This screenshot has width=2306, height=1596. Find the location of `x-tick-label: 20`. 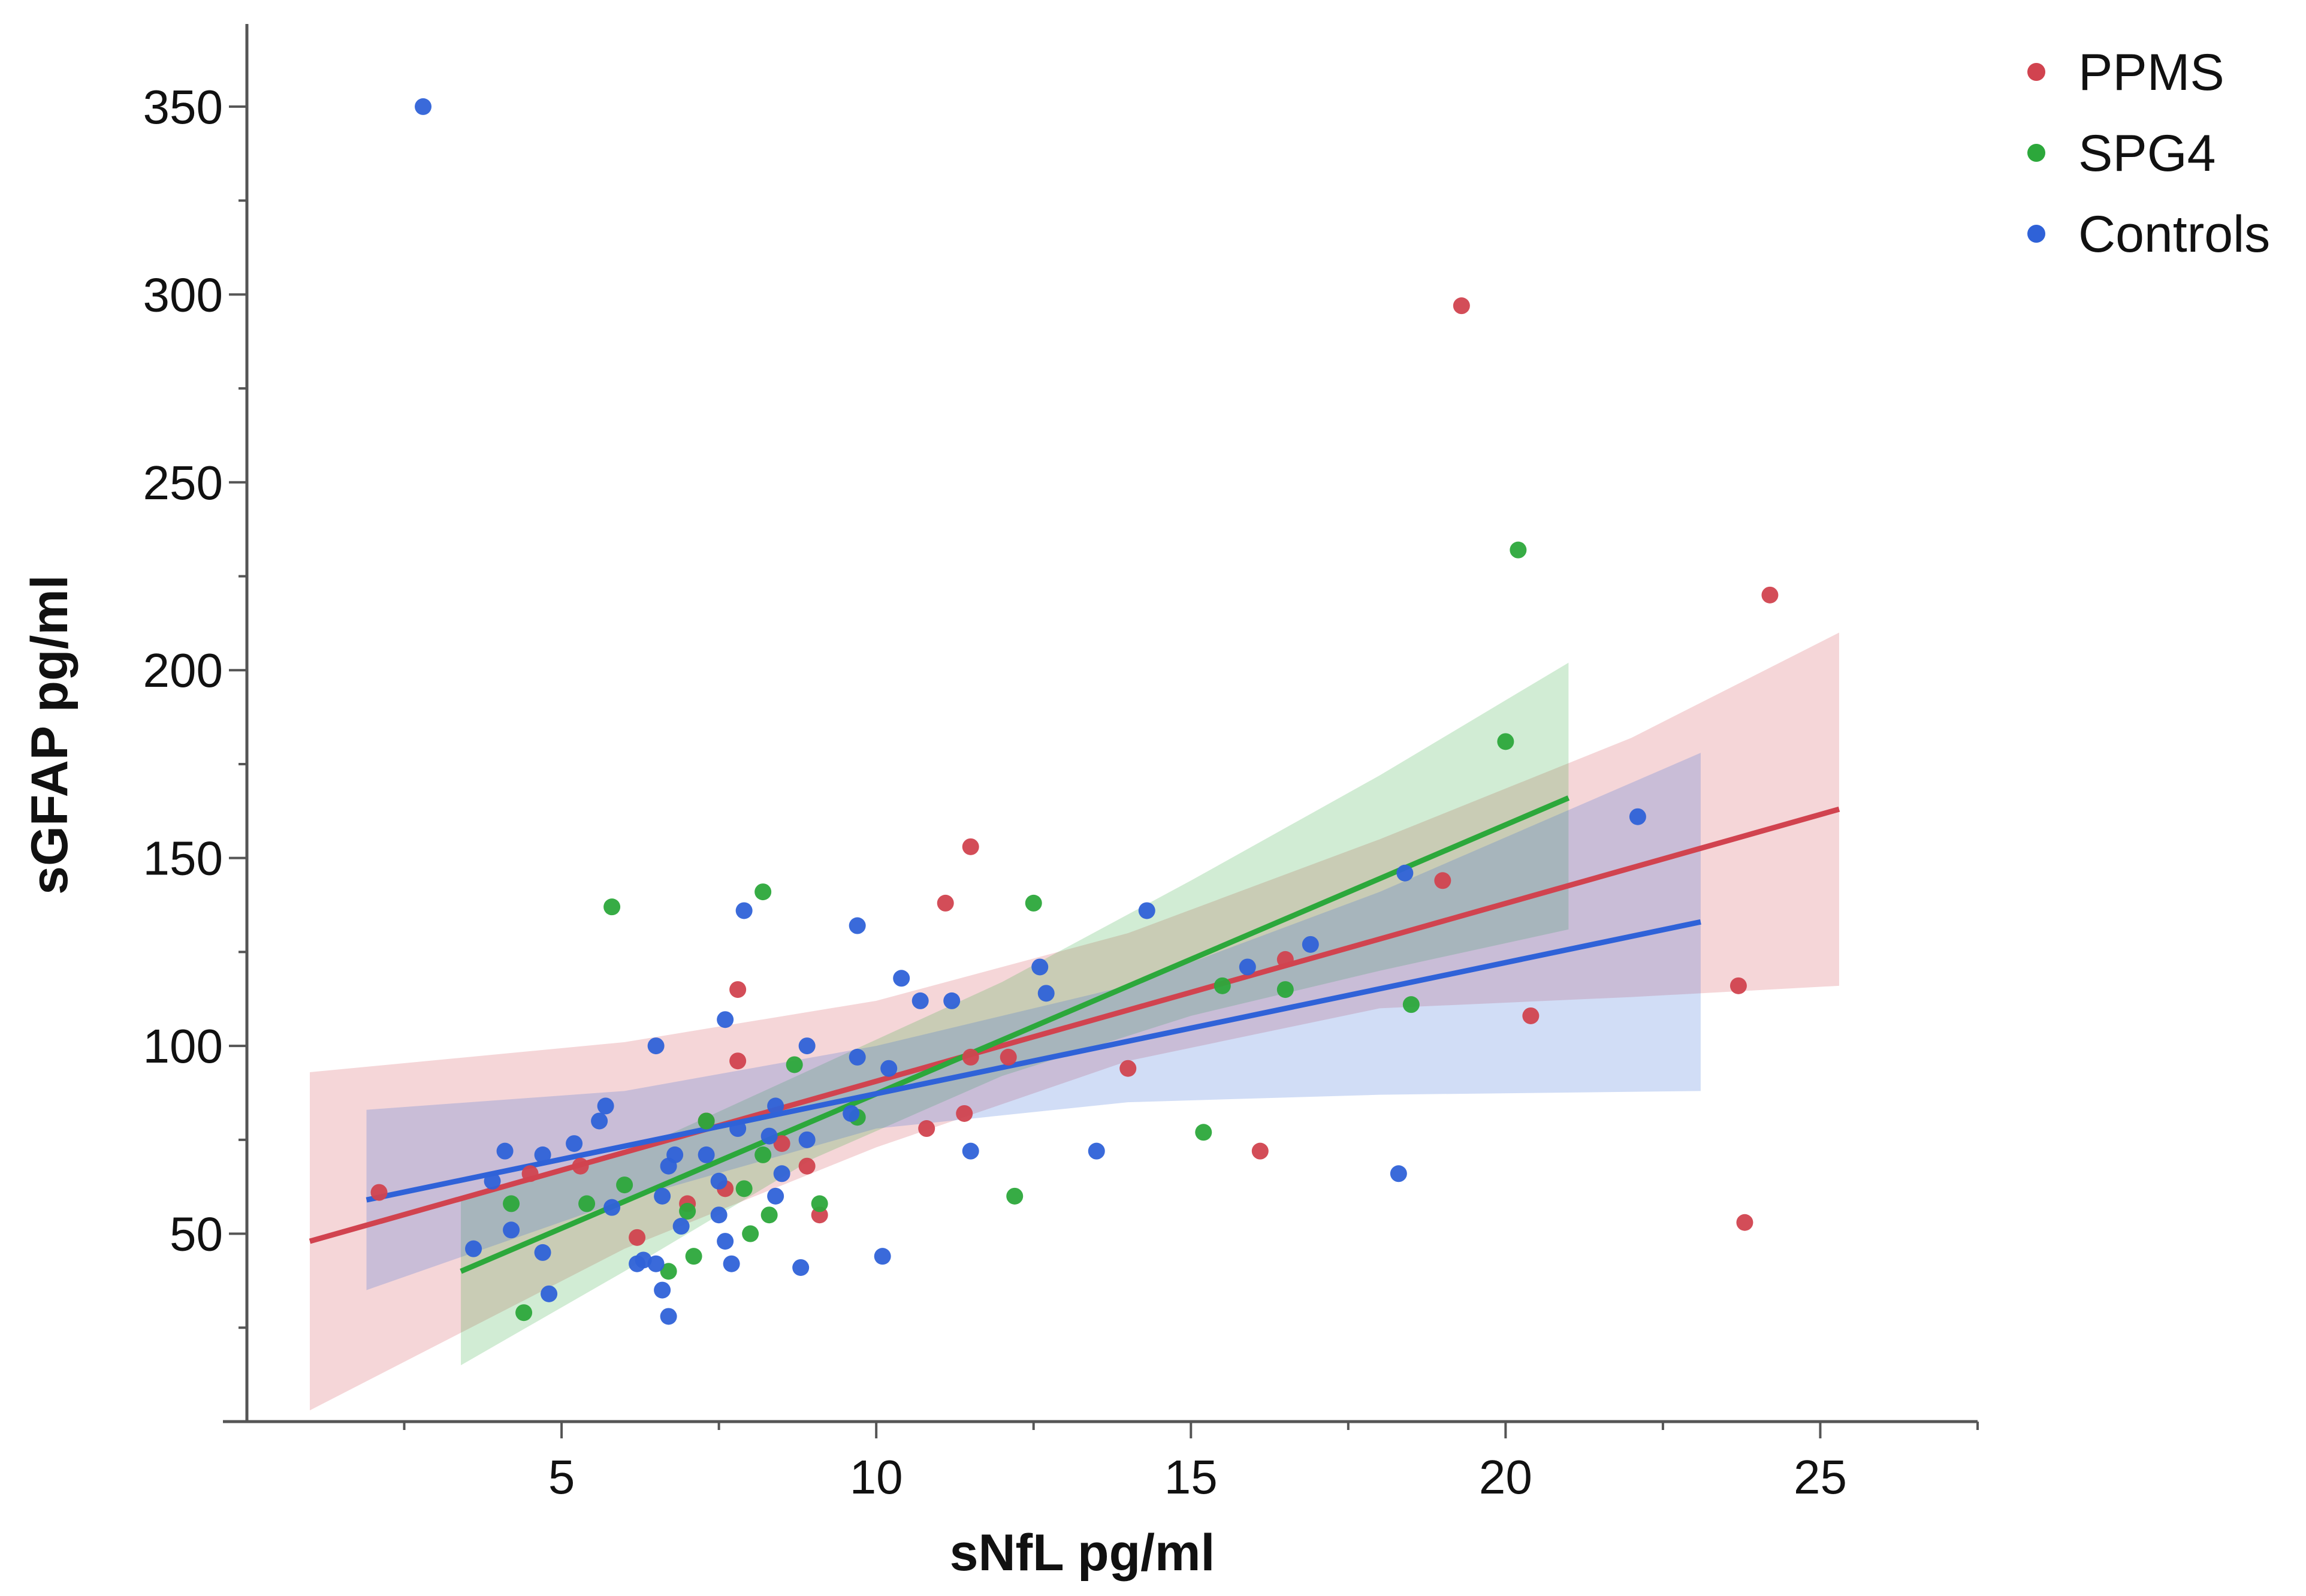

x-tick-label: 20 is located at coordinates (1505, 1477).